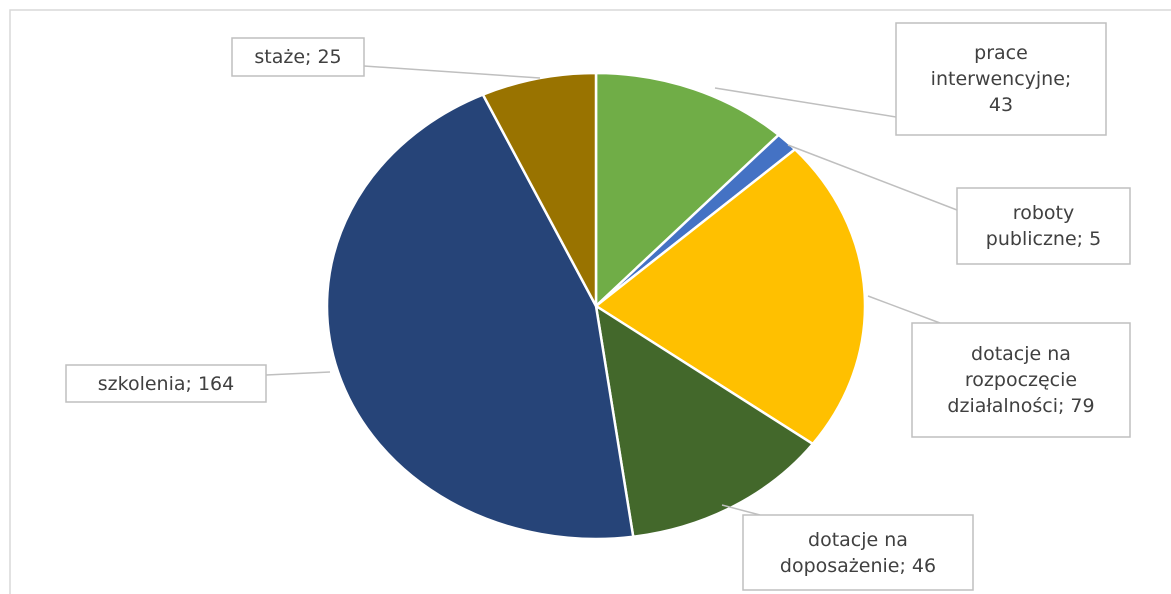 The height and width of the screenshot is (594, 1171). Describe the element at coordinates (687, 190) in the screenshot. I see `pie-slice: prace interwencyjne` at that location.